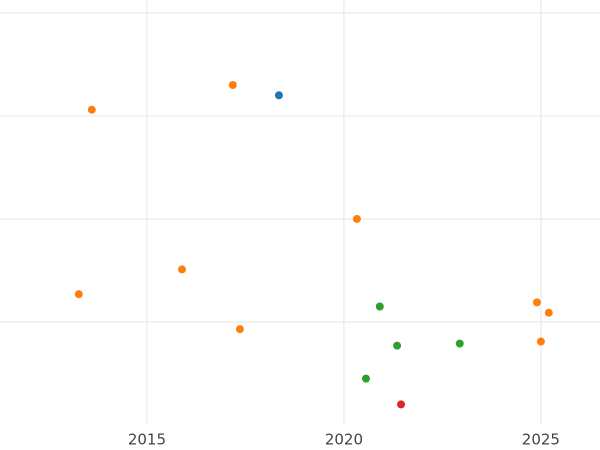 This screenshot has width=600, height=450. What do you see at coordinates (344, 440) in the screenshot?
I see `x-tick-label: 2020` at bounding box center [344, 440].